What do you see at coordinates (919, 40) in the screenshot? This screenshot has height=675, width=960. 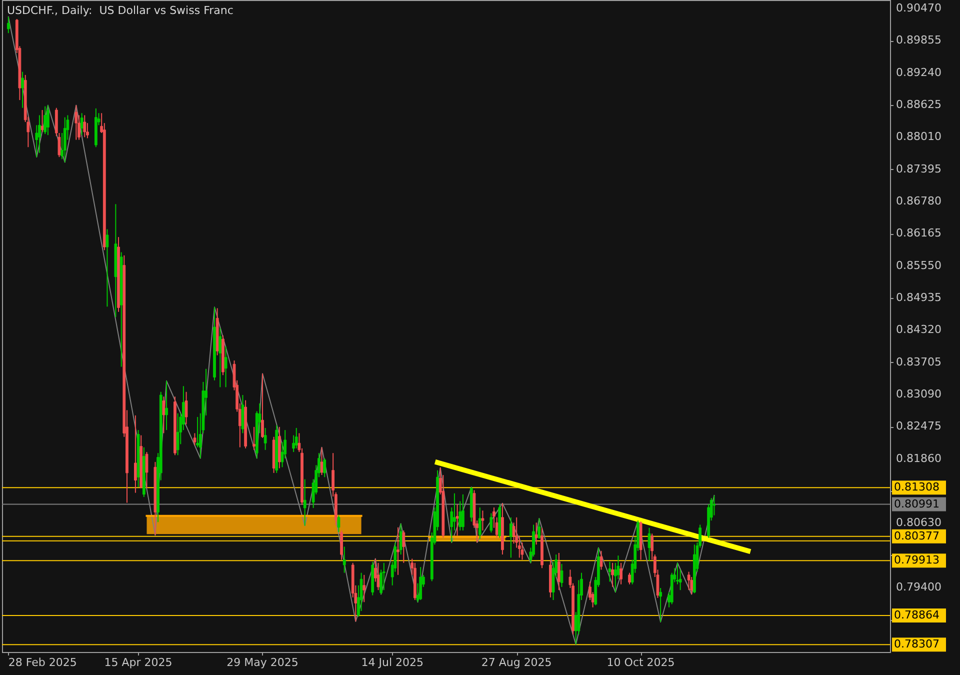 I see `y-tick-label: 0.89855` at bounding box center [919, 40].